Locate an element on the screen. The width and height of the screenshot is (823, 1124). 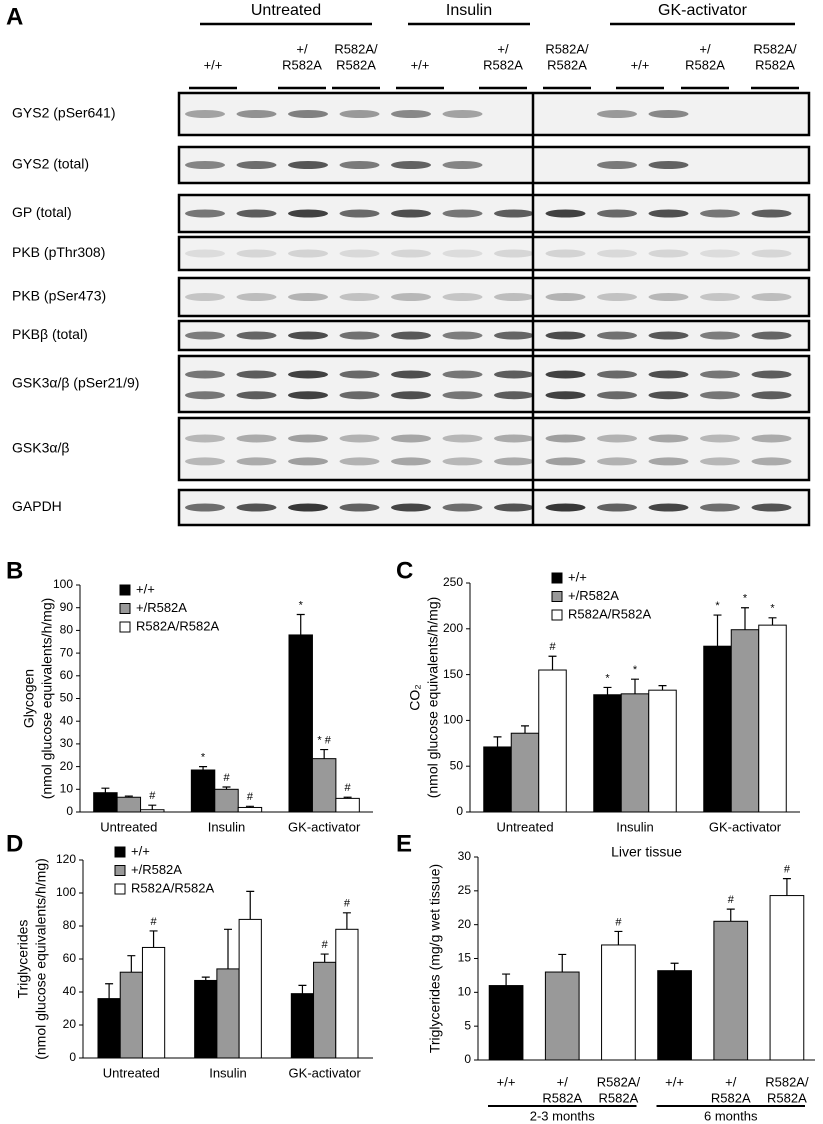
y-tick-label: 25 is located at coordinates (465, 890).